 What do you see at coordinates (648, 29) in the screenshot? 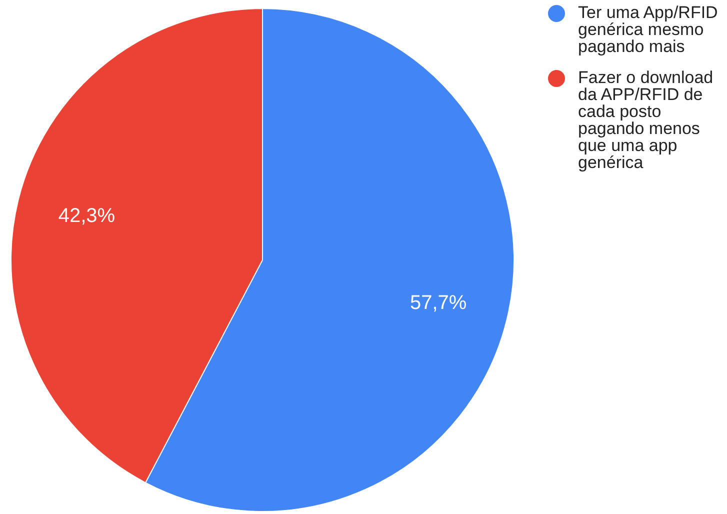
I see `legend-label: Ter uma App/RFID genérica mesmo pagando mais` at bounding box center [648, 29].